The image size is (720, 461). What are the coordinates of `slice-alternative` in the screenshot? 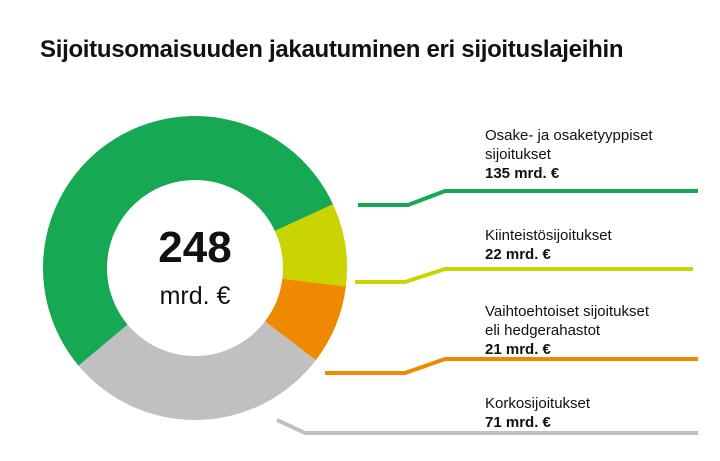 It's located at (305, 319).